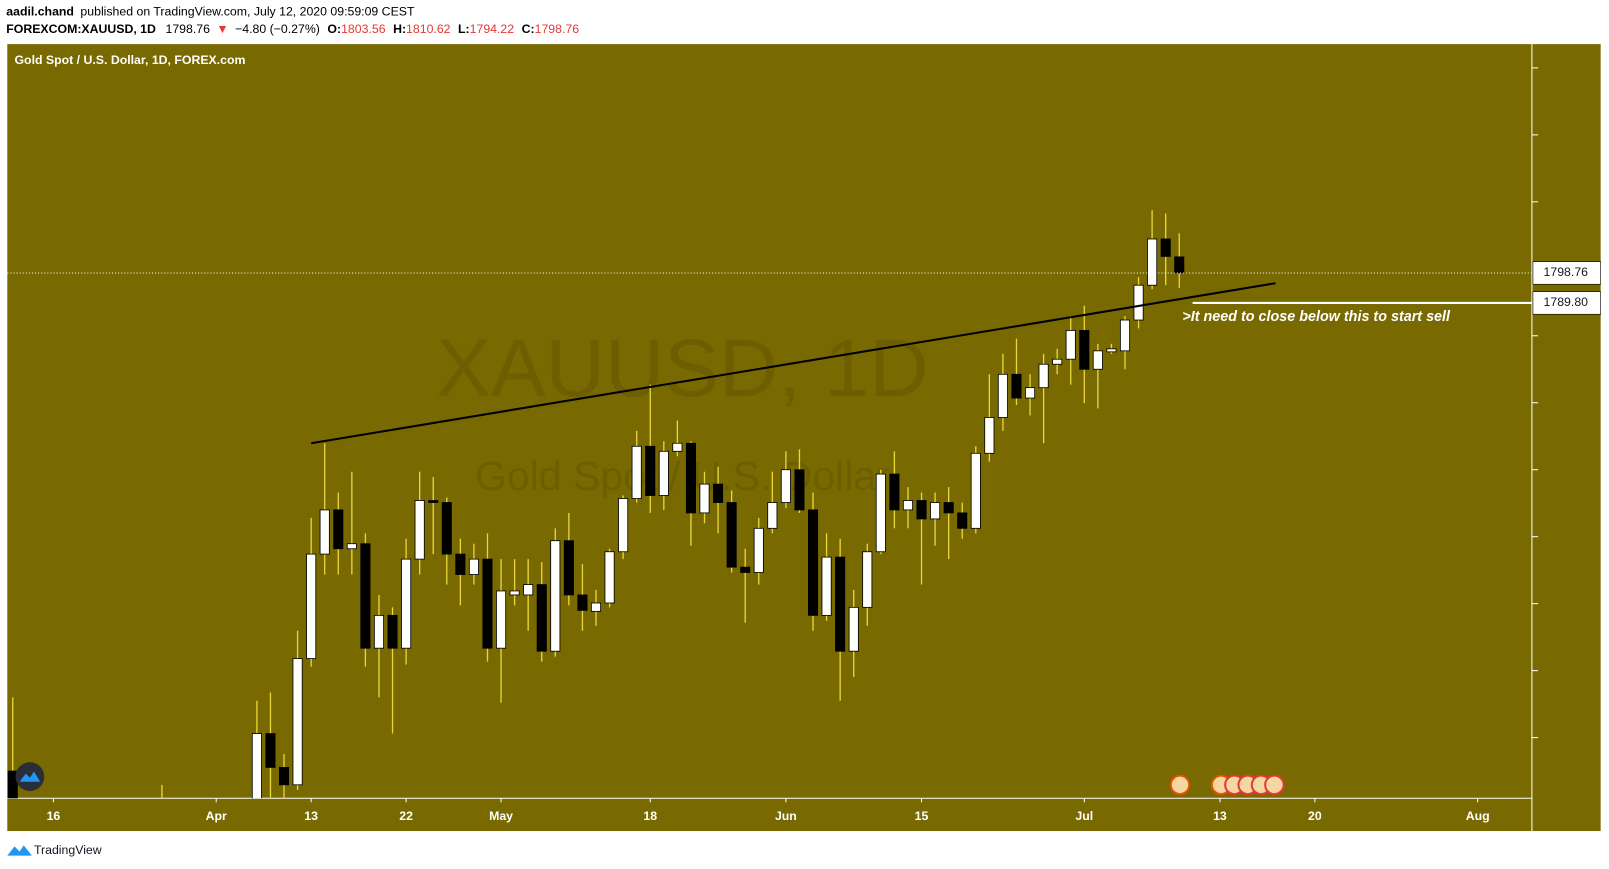 Image resolution: width=1609 pixels, height=869 pixels. Describe the element at coordinates (129, 60) in the screenshot. I see `chart-title: Gold Spot / U.S. Dollar, 1D, FOREX.com` at that location.